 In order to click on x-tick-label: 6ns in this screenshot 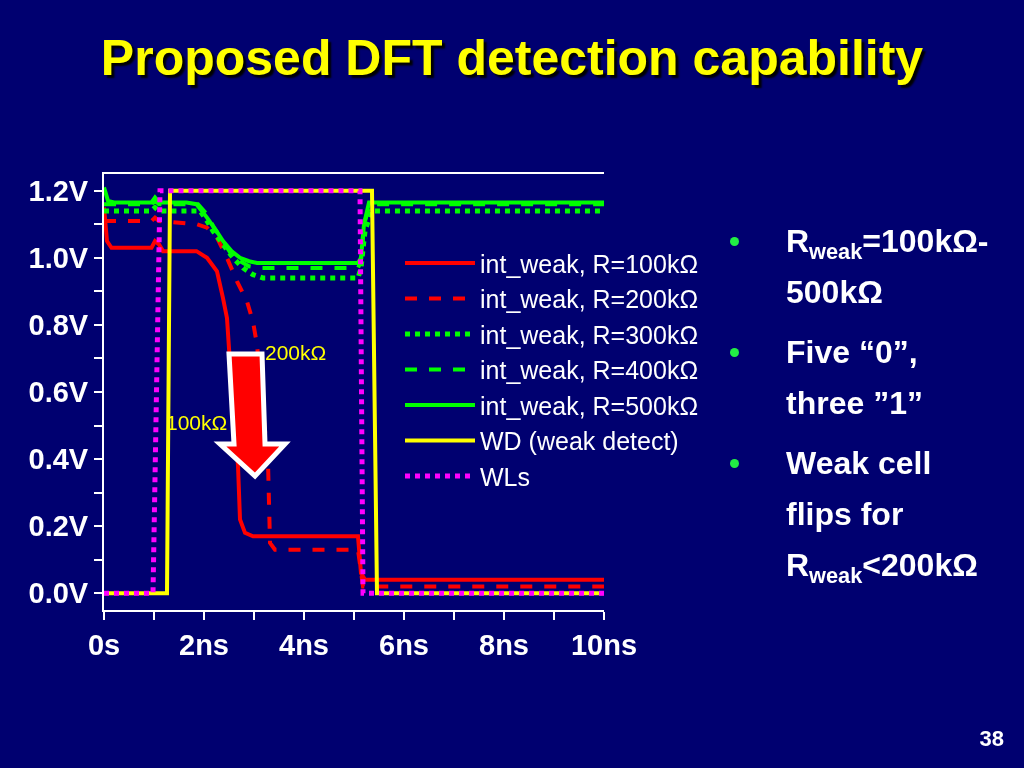, I will do `click(404, 644)`.